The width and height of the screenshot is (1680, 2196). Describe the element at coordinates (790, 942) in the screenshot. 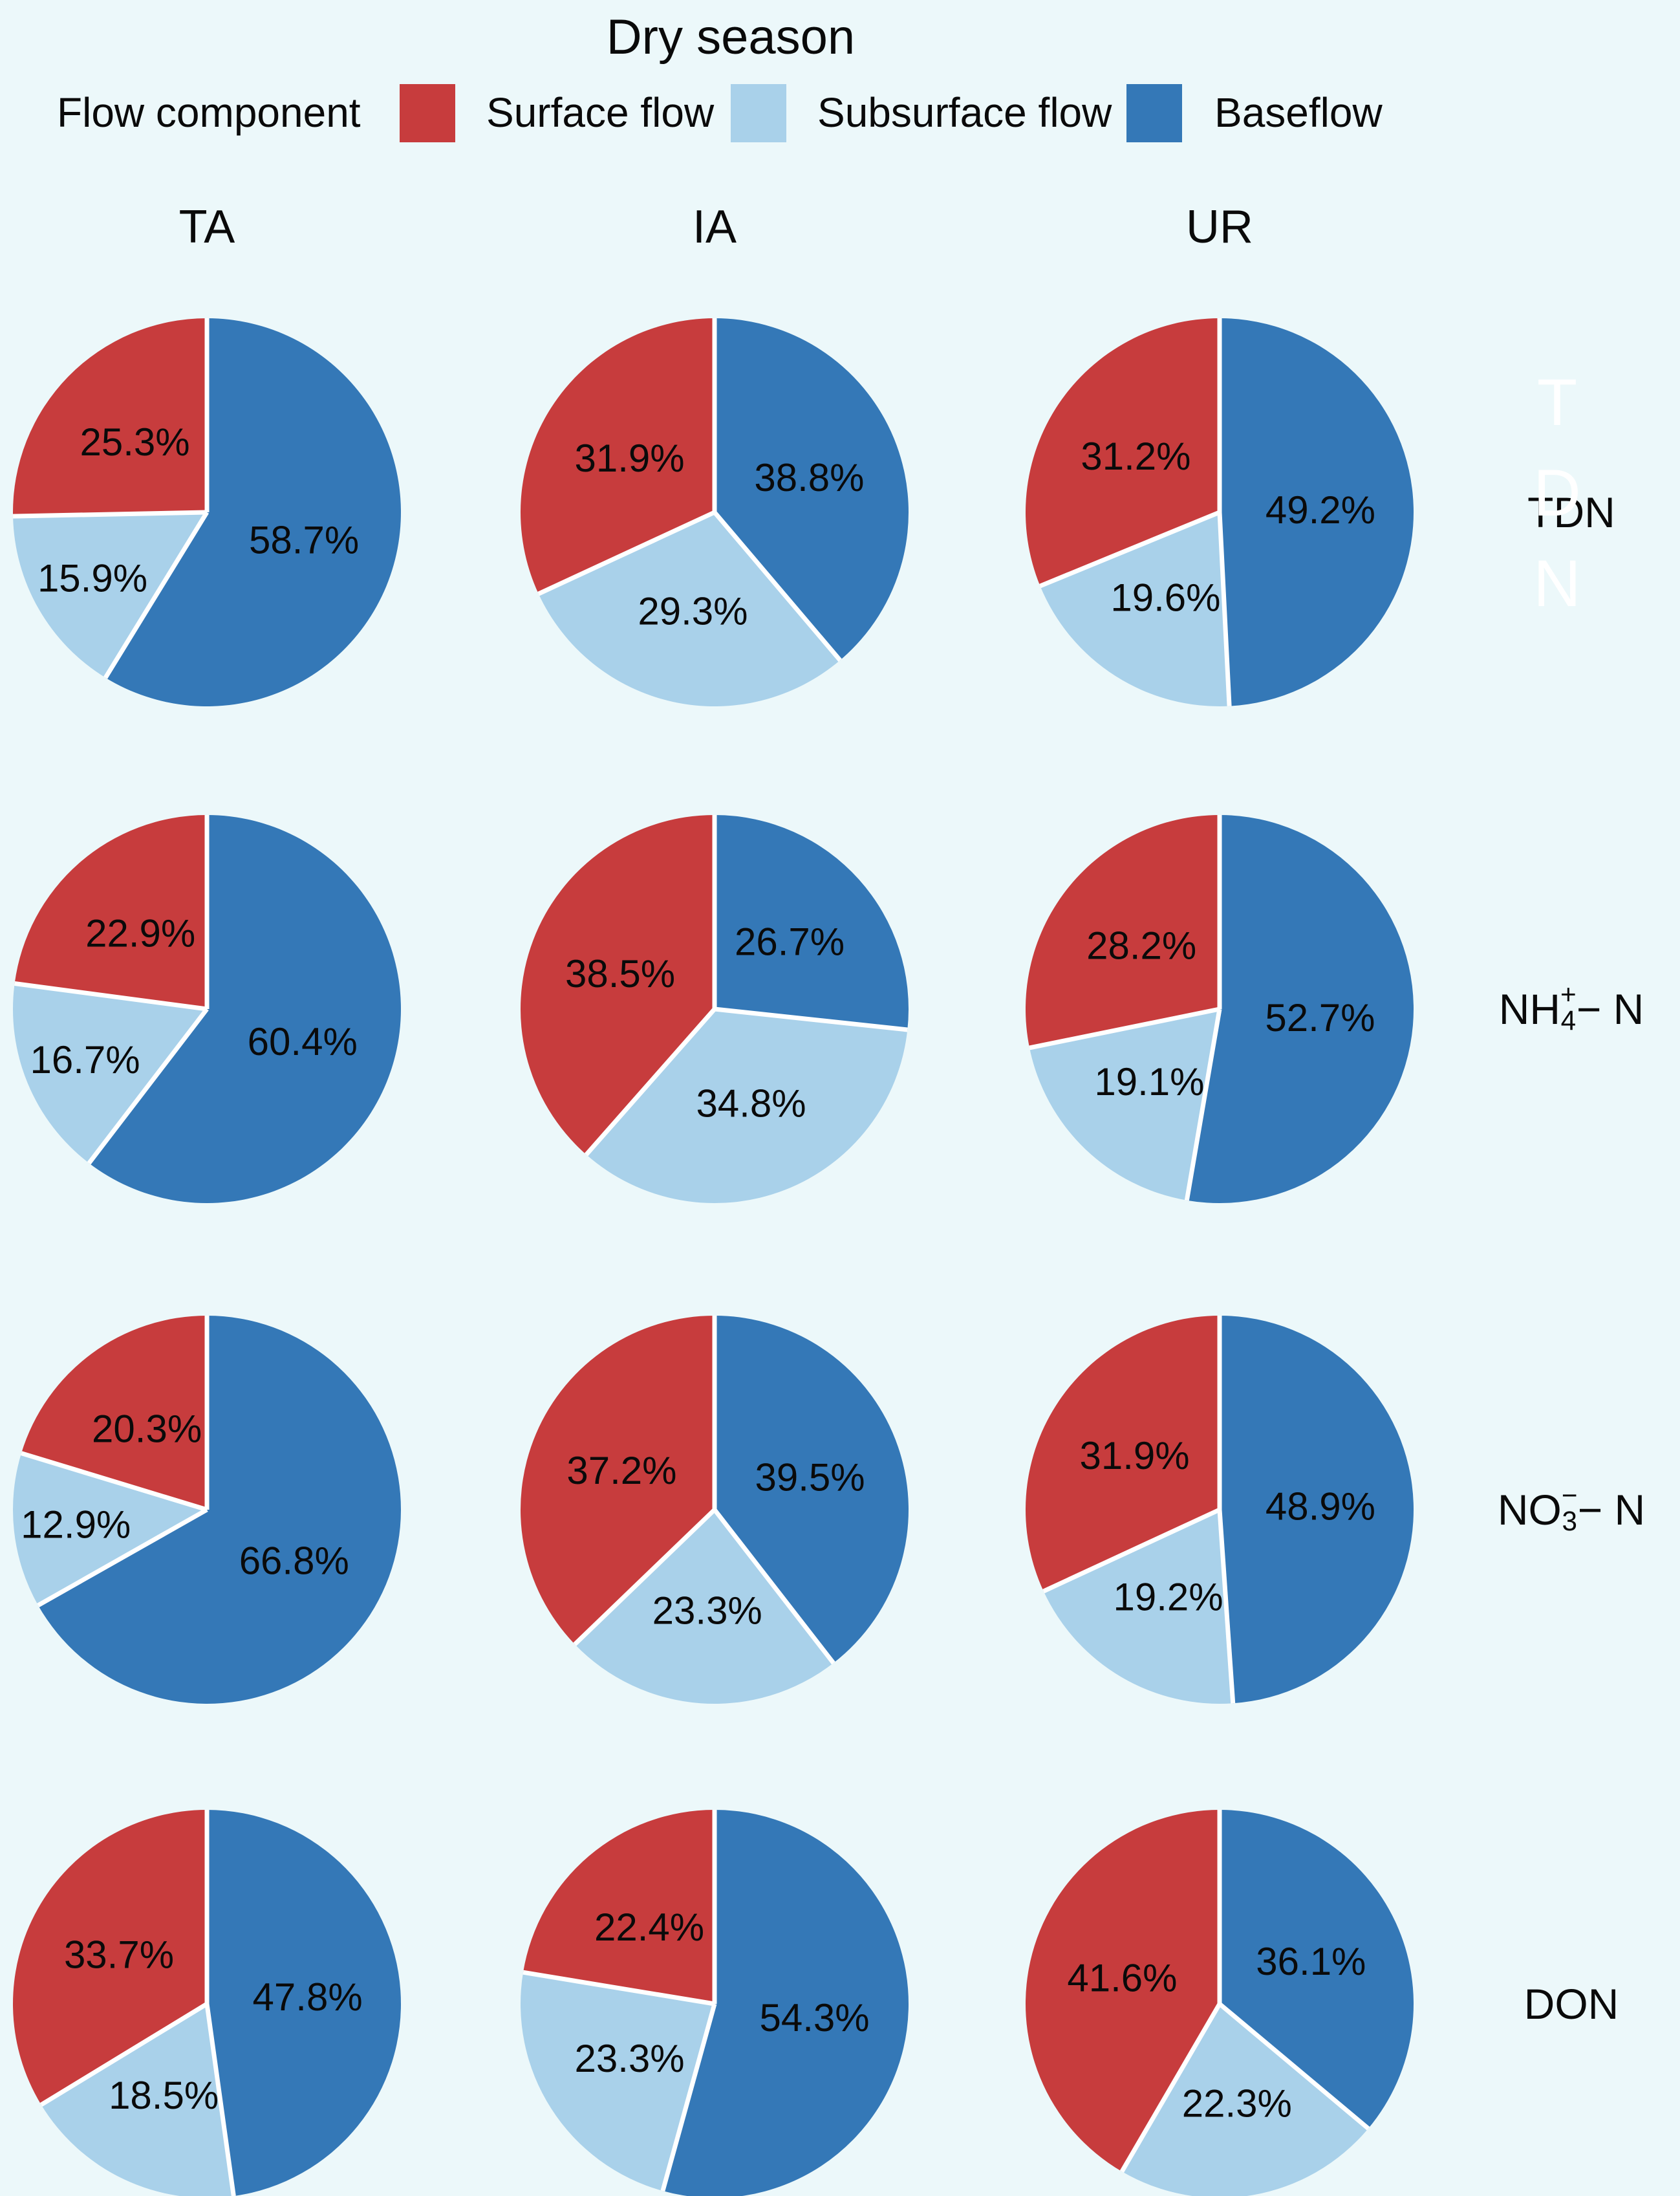

I see `pie-label-baseflow: 26.7%` at that location.